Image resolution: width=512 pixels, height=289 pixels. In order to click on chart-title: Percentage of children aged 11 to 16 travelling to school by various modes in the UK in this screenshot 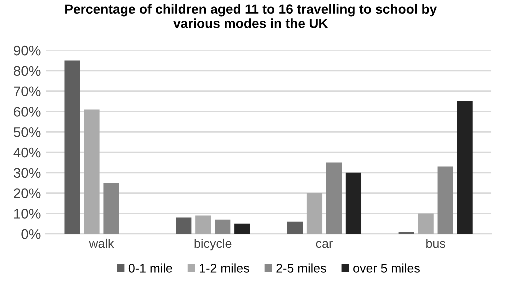, I will do `click(252, 16)`.